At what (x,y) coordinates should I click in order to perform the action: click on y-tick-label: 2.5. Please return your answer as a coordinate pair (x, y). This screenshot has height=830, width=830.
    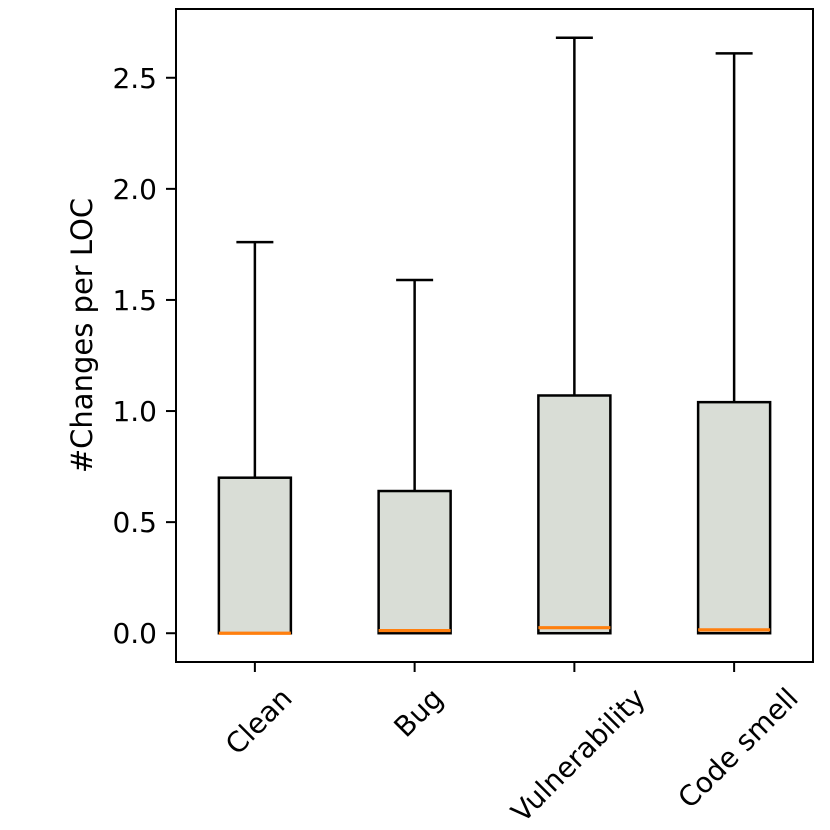
    Looking at the image, I should click on (134, 78).